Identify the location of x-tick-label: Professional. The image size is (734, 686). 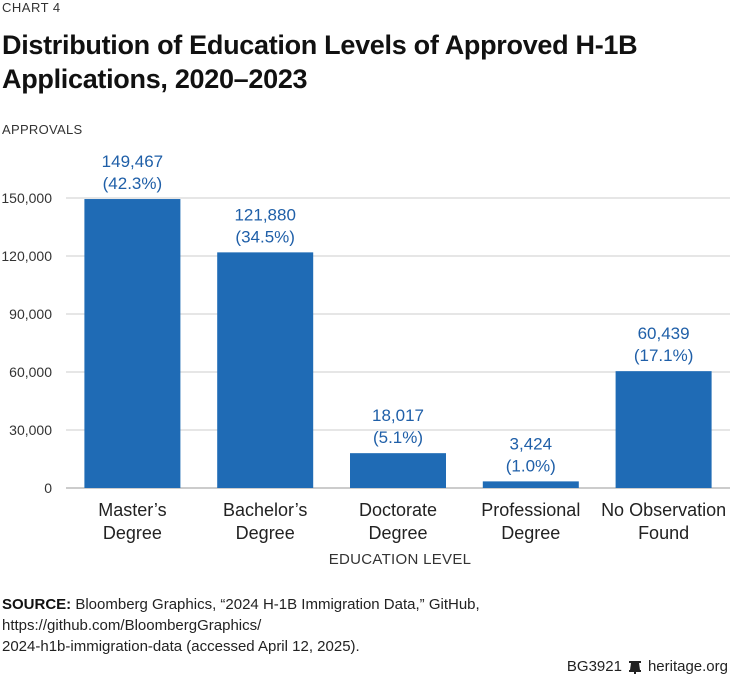
(530, 510).